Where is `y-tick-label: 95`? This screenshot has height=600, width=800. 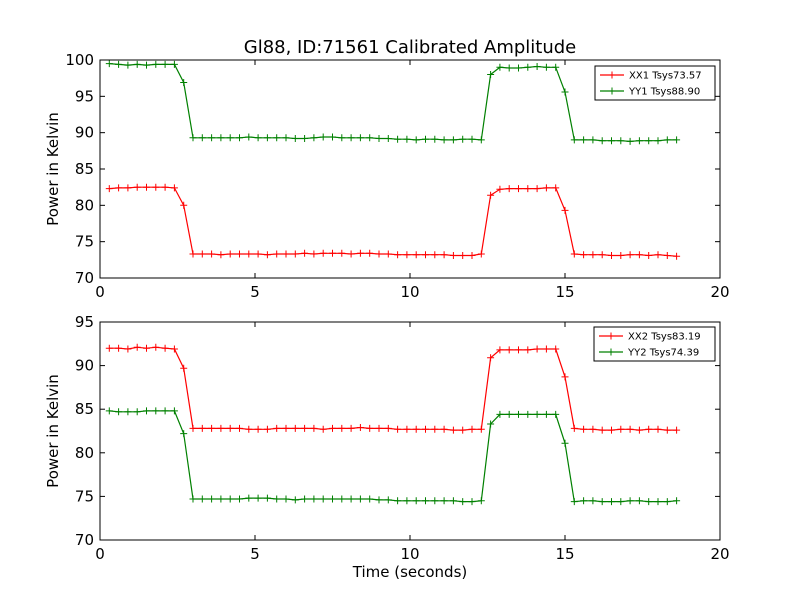 y-tick-label: 95 is located at coordinates (84, 322).